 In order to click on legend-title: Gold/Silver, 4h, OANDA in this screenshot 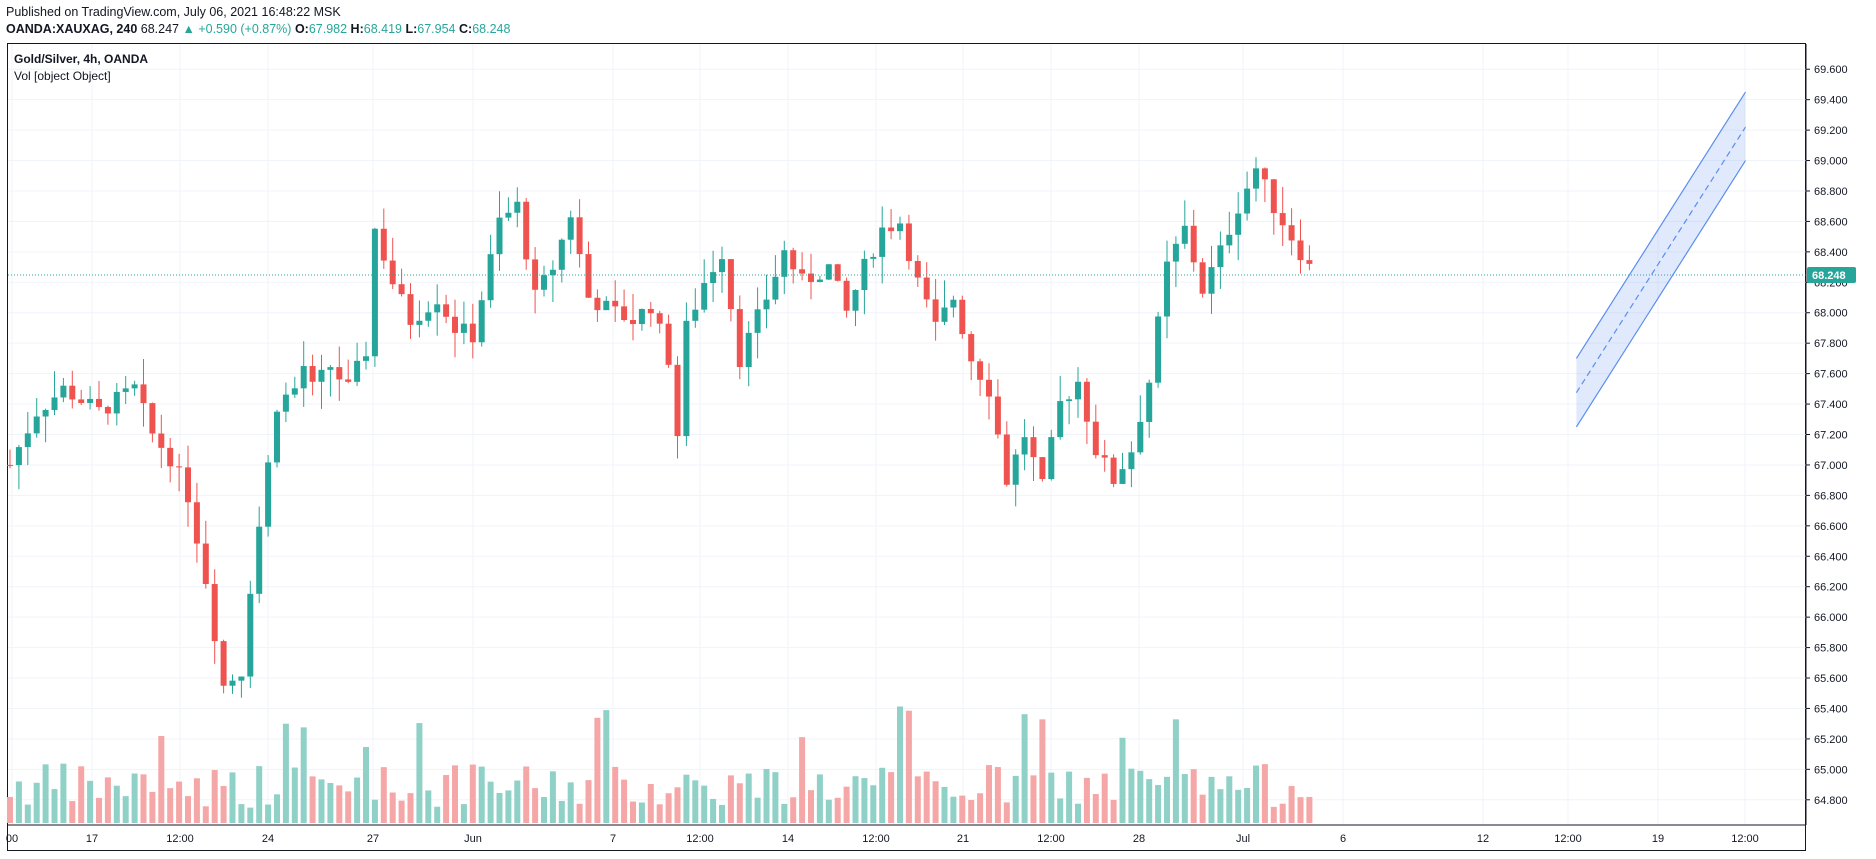, I will do `click(81, 59)`.